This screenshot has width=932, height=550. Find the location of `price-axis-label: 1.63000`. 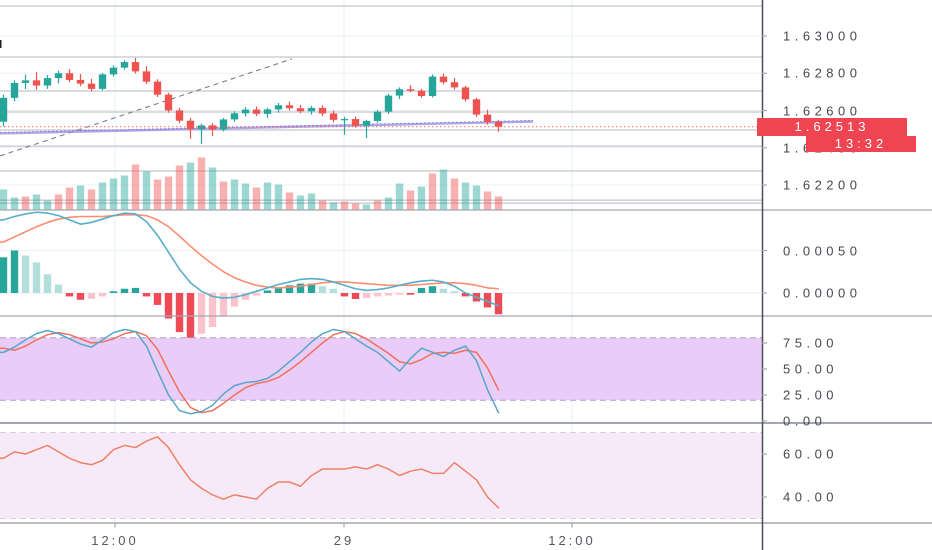

price-axis-label: 1.63000 is located at coordinates (822, 36).